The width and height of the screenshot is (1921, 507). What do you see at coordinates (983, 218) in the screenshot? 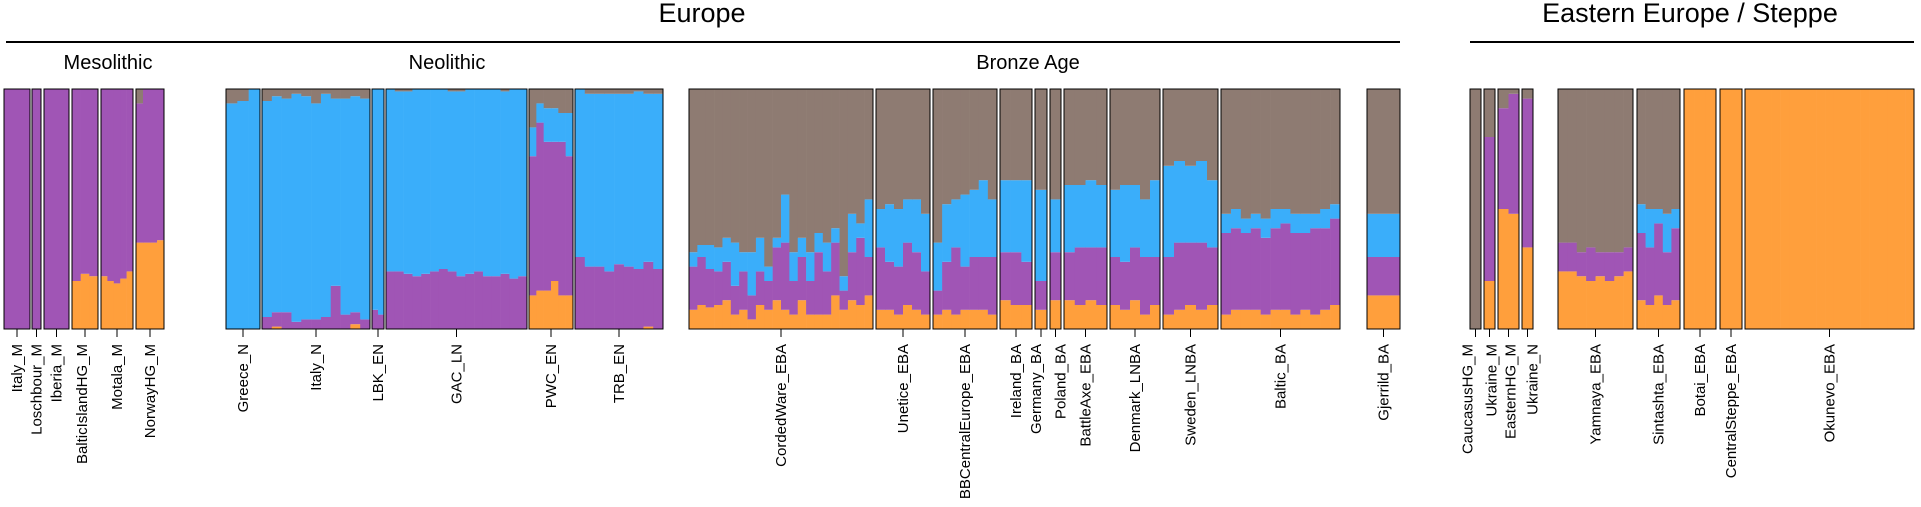
I see `bar-bbcentraleurope-eba-6-blue` at bounding box center [983, 218].